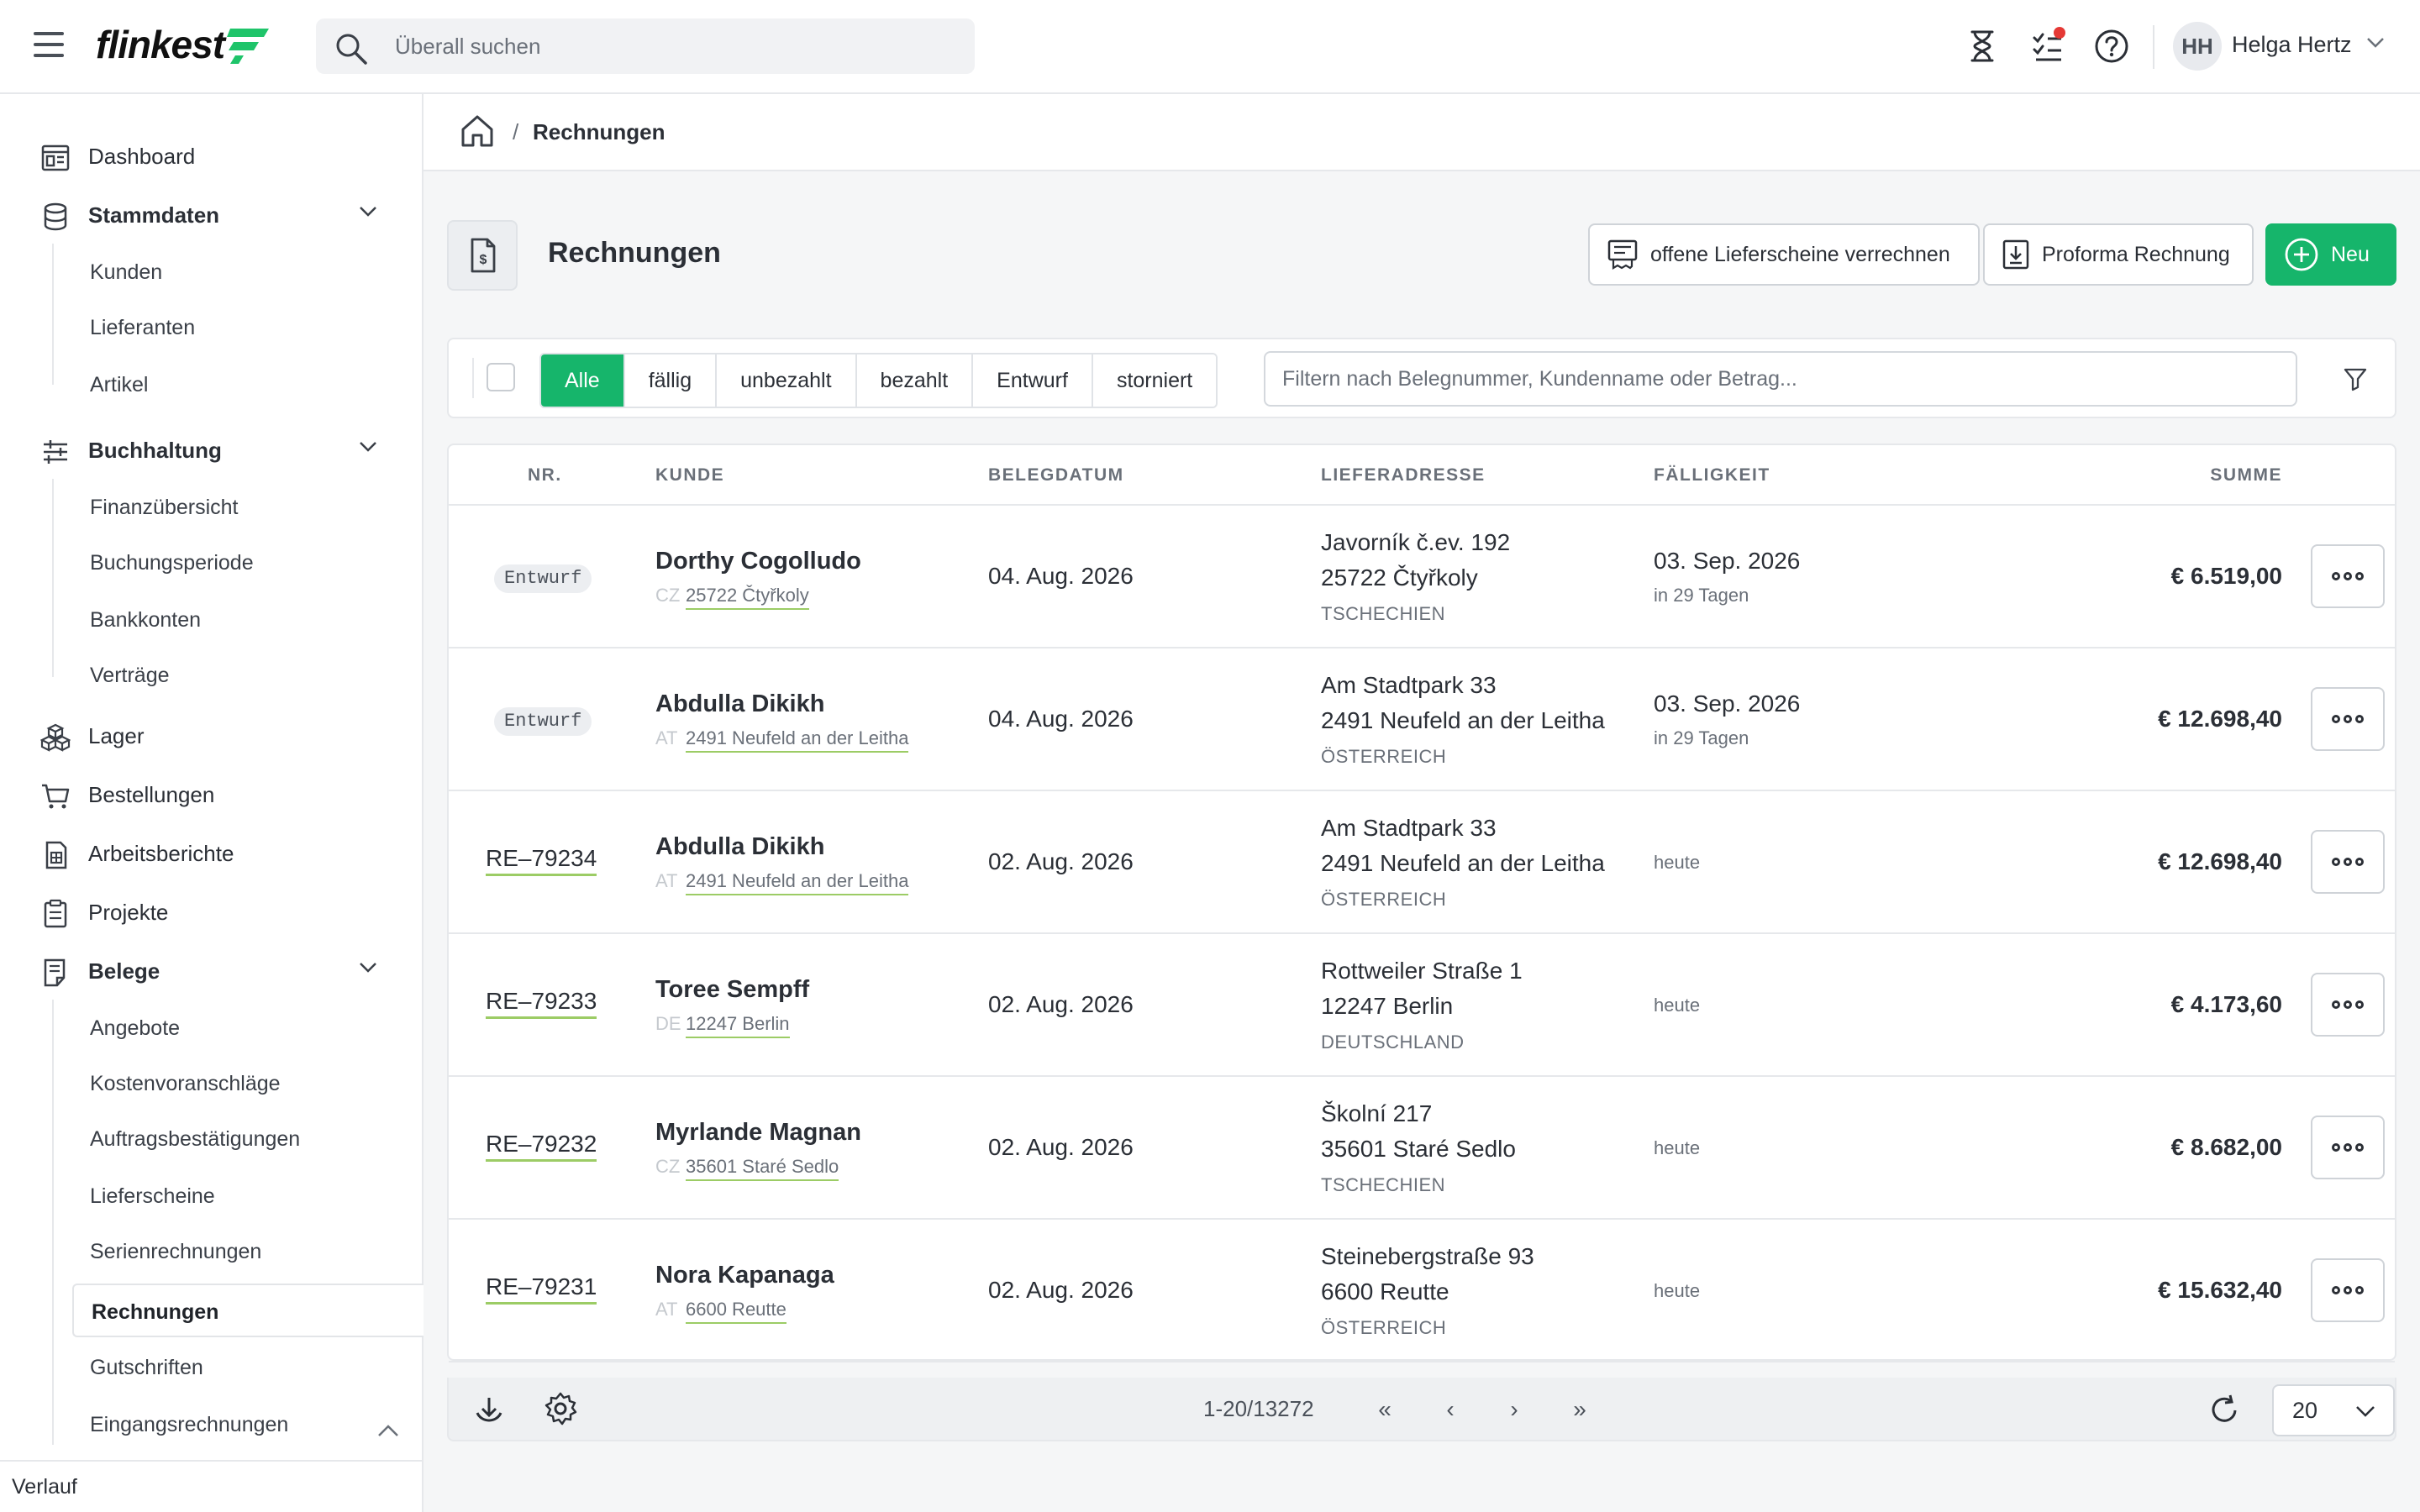 Image resolution: width=2420 pixels, height=1512 pixels. Describe the element at coordinates (211, 619) in the screenshot. I see `sidebar-item-bankkonten: Bankkonten` at that location.